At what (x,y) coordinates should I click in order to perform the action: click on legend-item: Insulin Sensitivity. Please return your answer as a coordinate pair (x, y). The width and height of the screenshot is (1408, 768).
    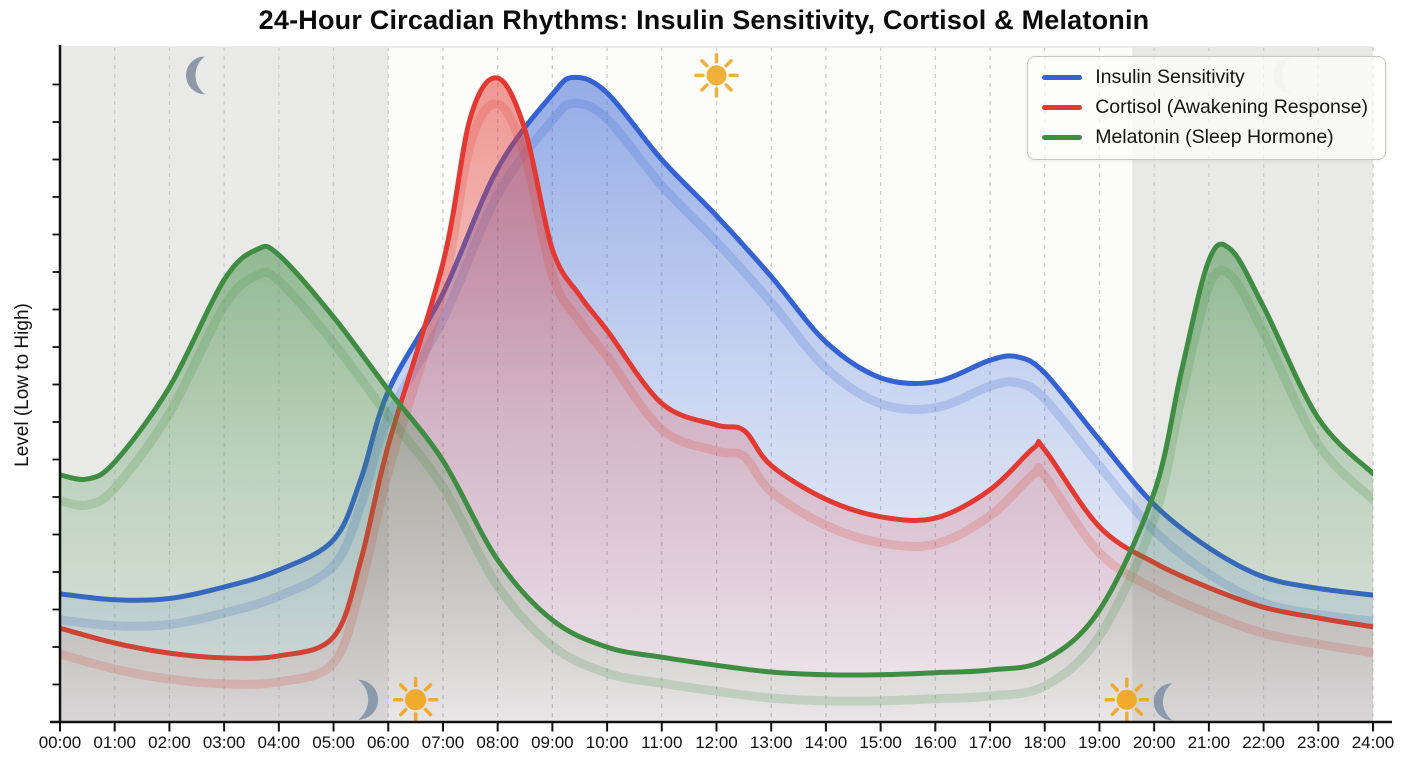
    Looking at the image, I should click on (1205, 77).